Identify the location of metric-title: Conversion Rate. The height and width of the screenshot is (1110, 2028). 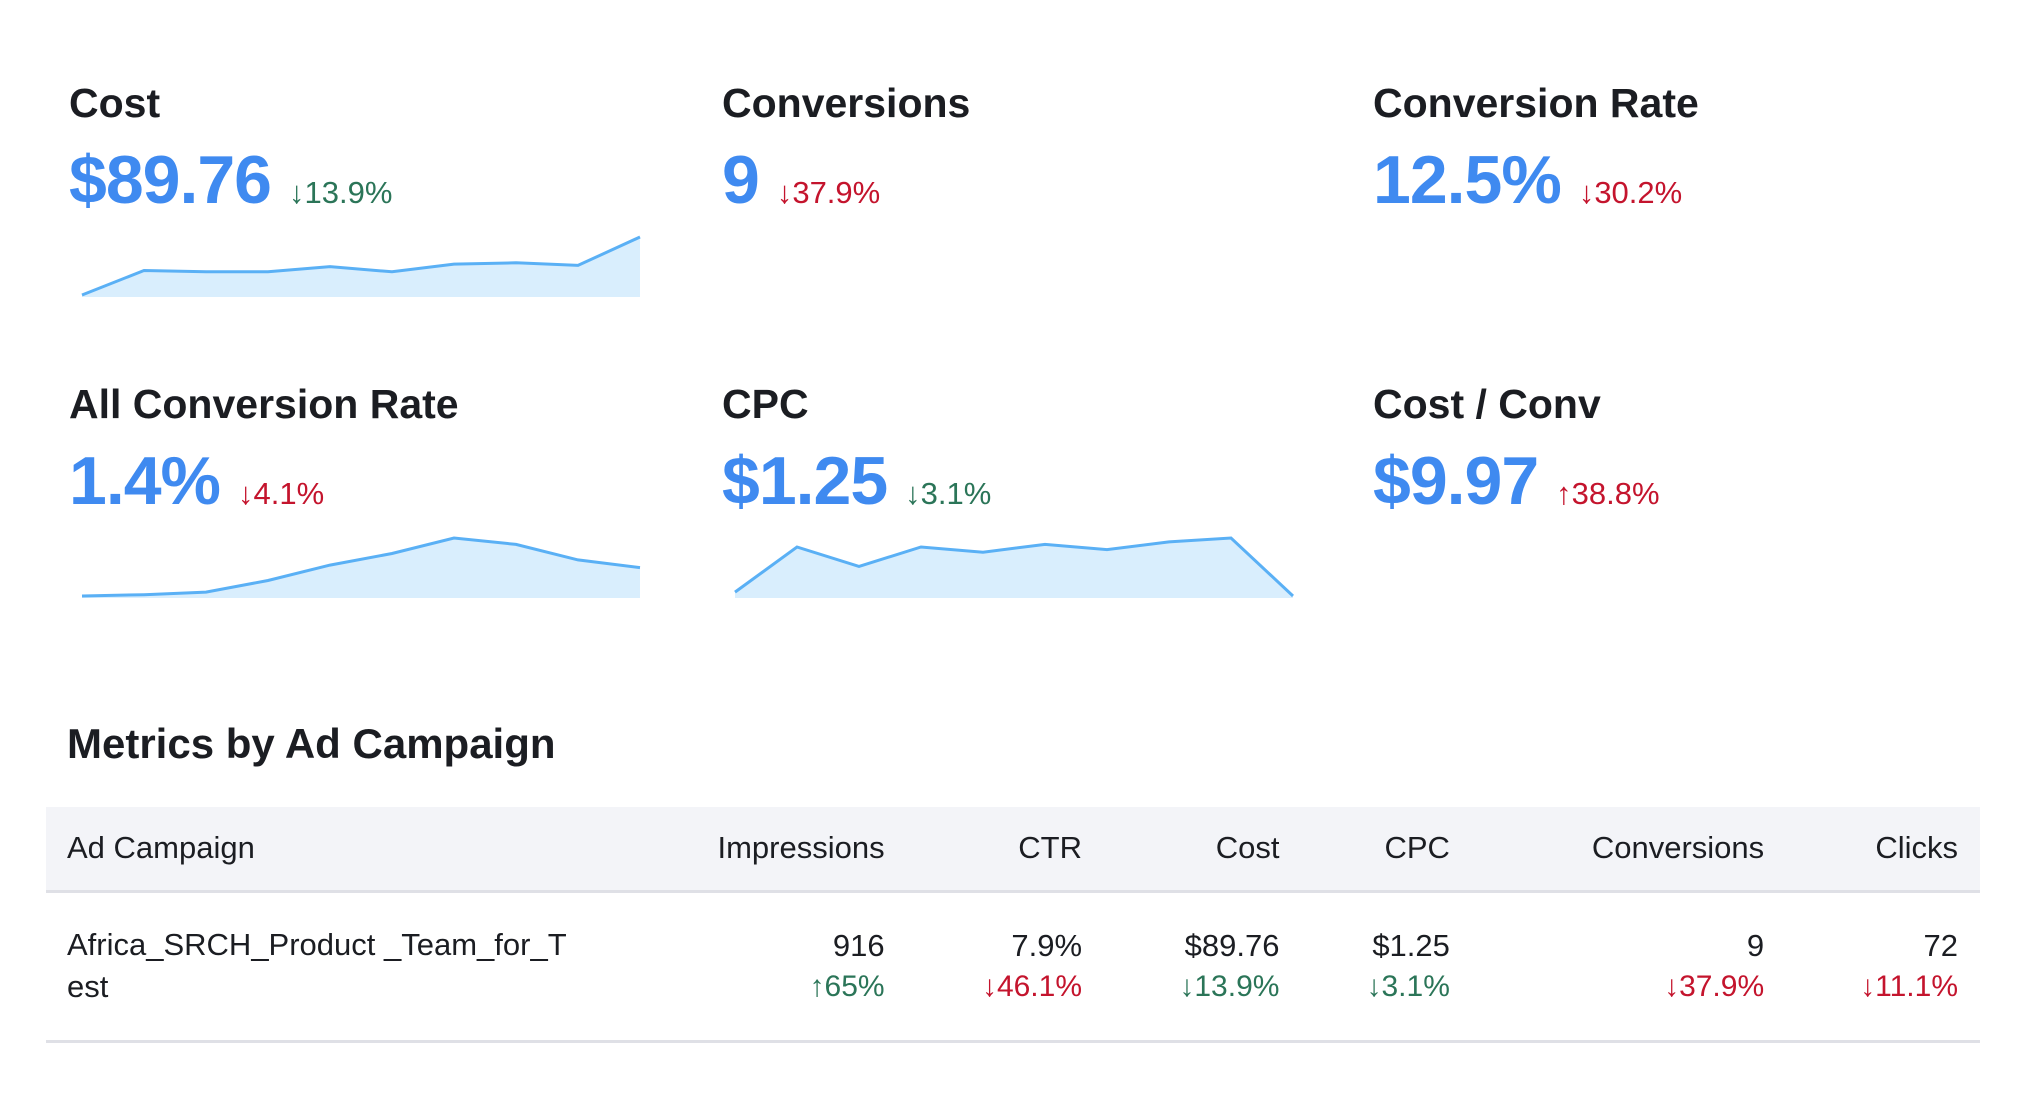
(1536, 103).